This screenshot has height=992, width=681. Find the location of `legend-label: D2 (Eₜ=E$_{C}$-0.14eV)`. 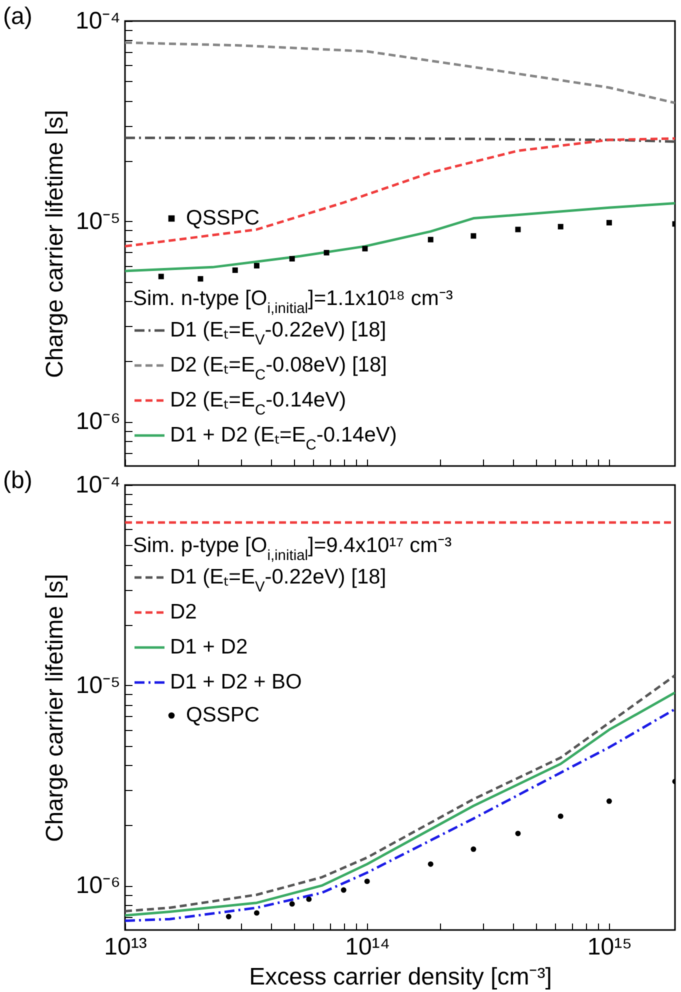

legend-label: D2 (Eₜ=E$_{C}$-0.14eV) is located at coordinates (258, 403).